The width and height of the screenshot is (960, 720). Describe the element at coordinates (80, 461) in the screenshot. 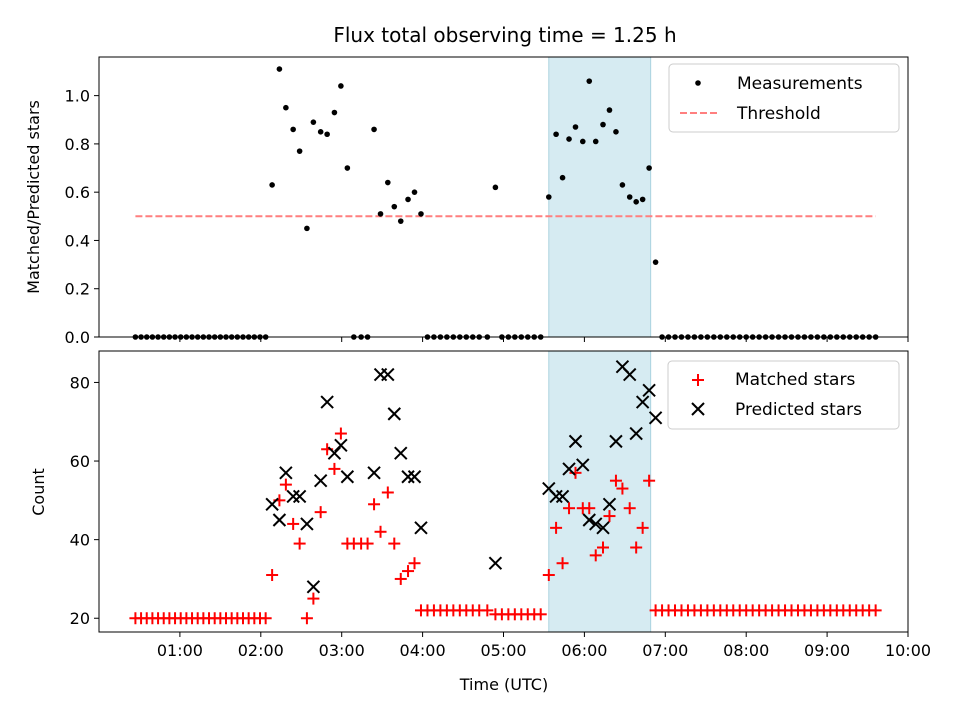

I see `bottom-y-tick-label: 60` at that location.